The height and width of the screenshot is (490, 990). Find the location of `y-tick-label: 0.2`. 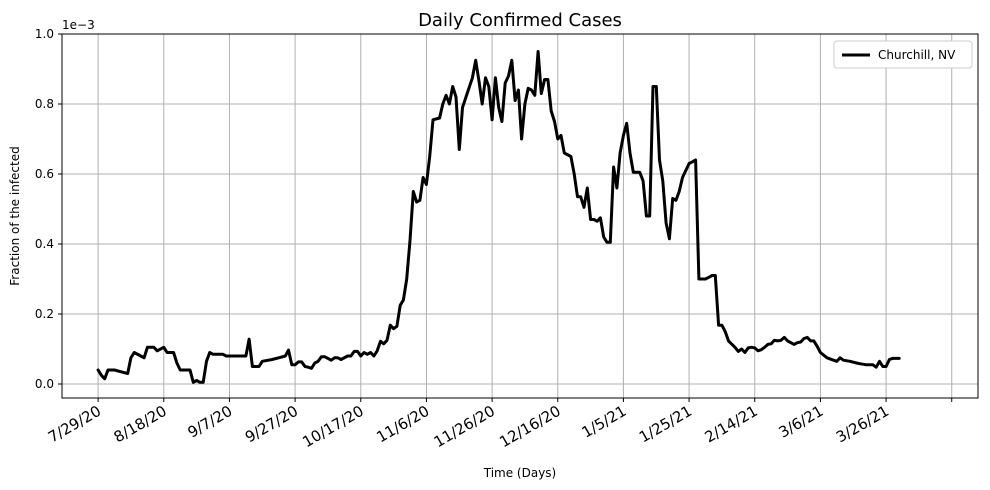

y-tick-label: 0.2 is located at coordinates (44, 314).